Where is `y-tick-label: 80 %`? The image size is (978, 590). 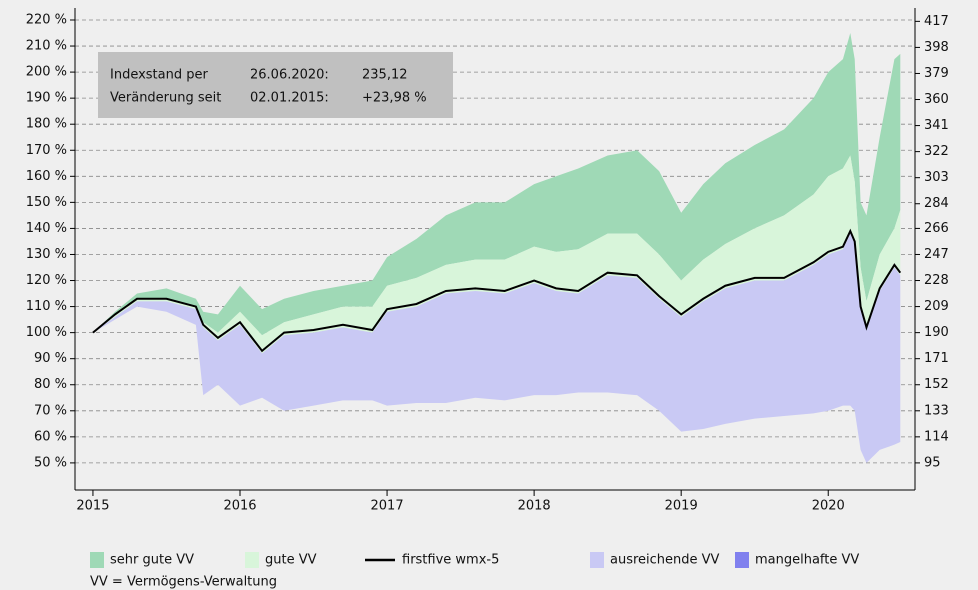
y-tick-label: 80 % is located at coordinates (50, 384).